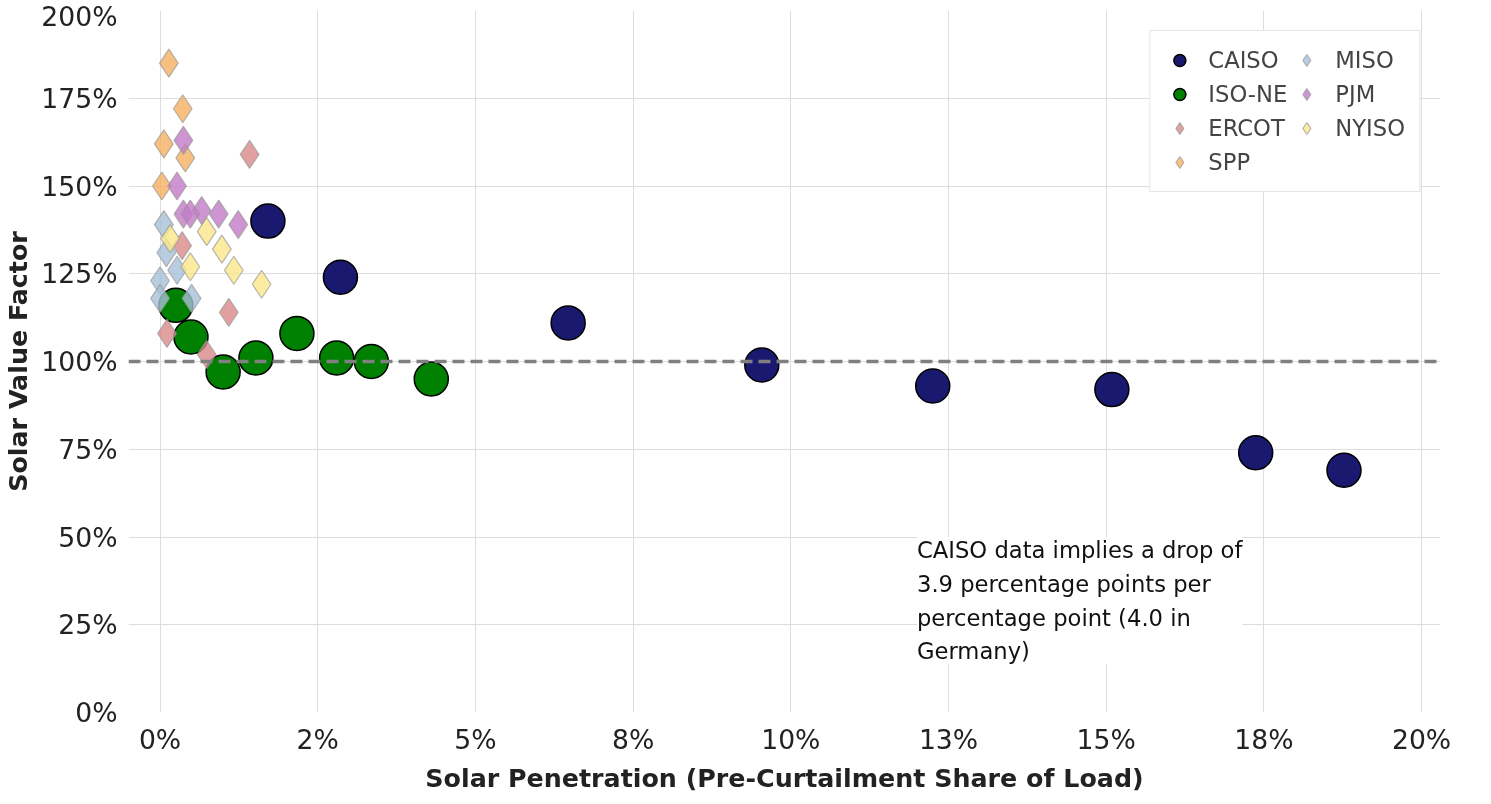  Describe the element at coordinates (791, 739) in the screenshot. I see `x-tick-label: 10%` at that location.